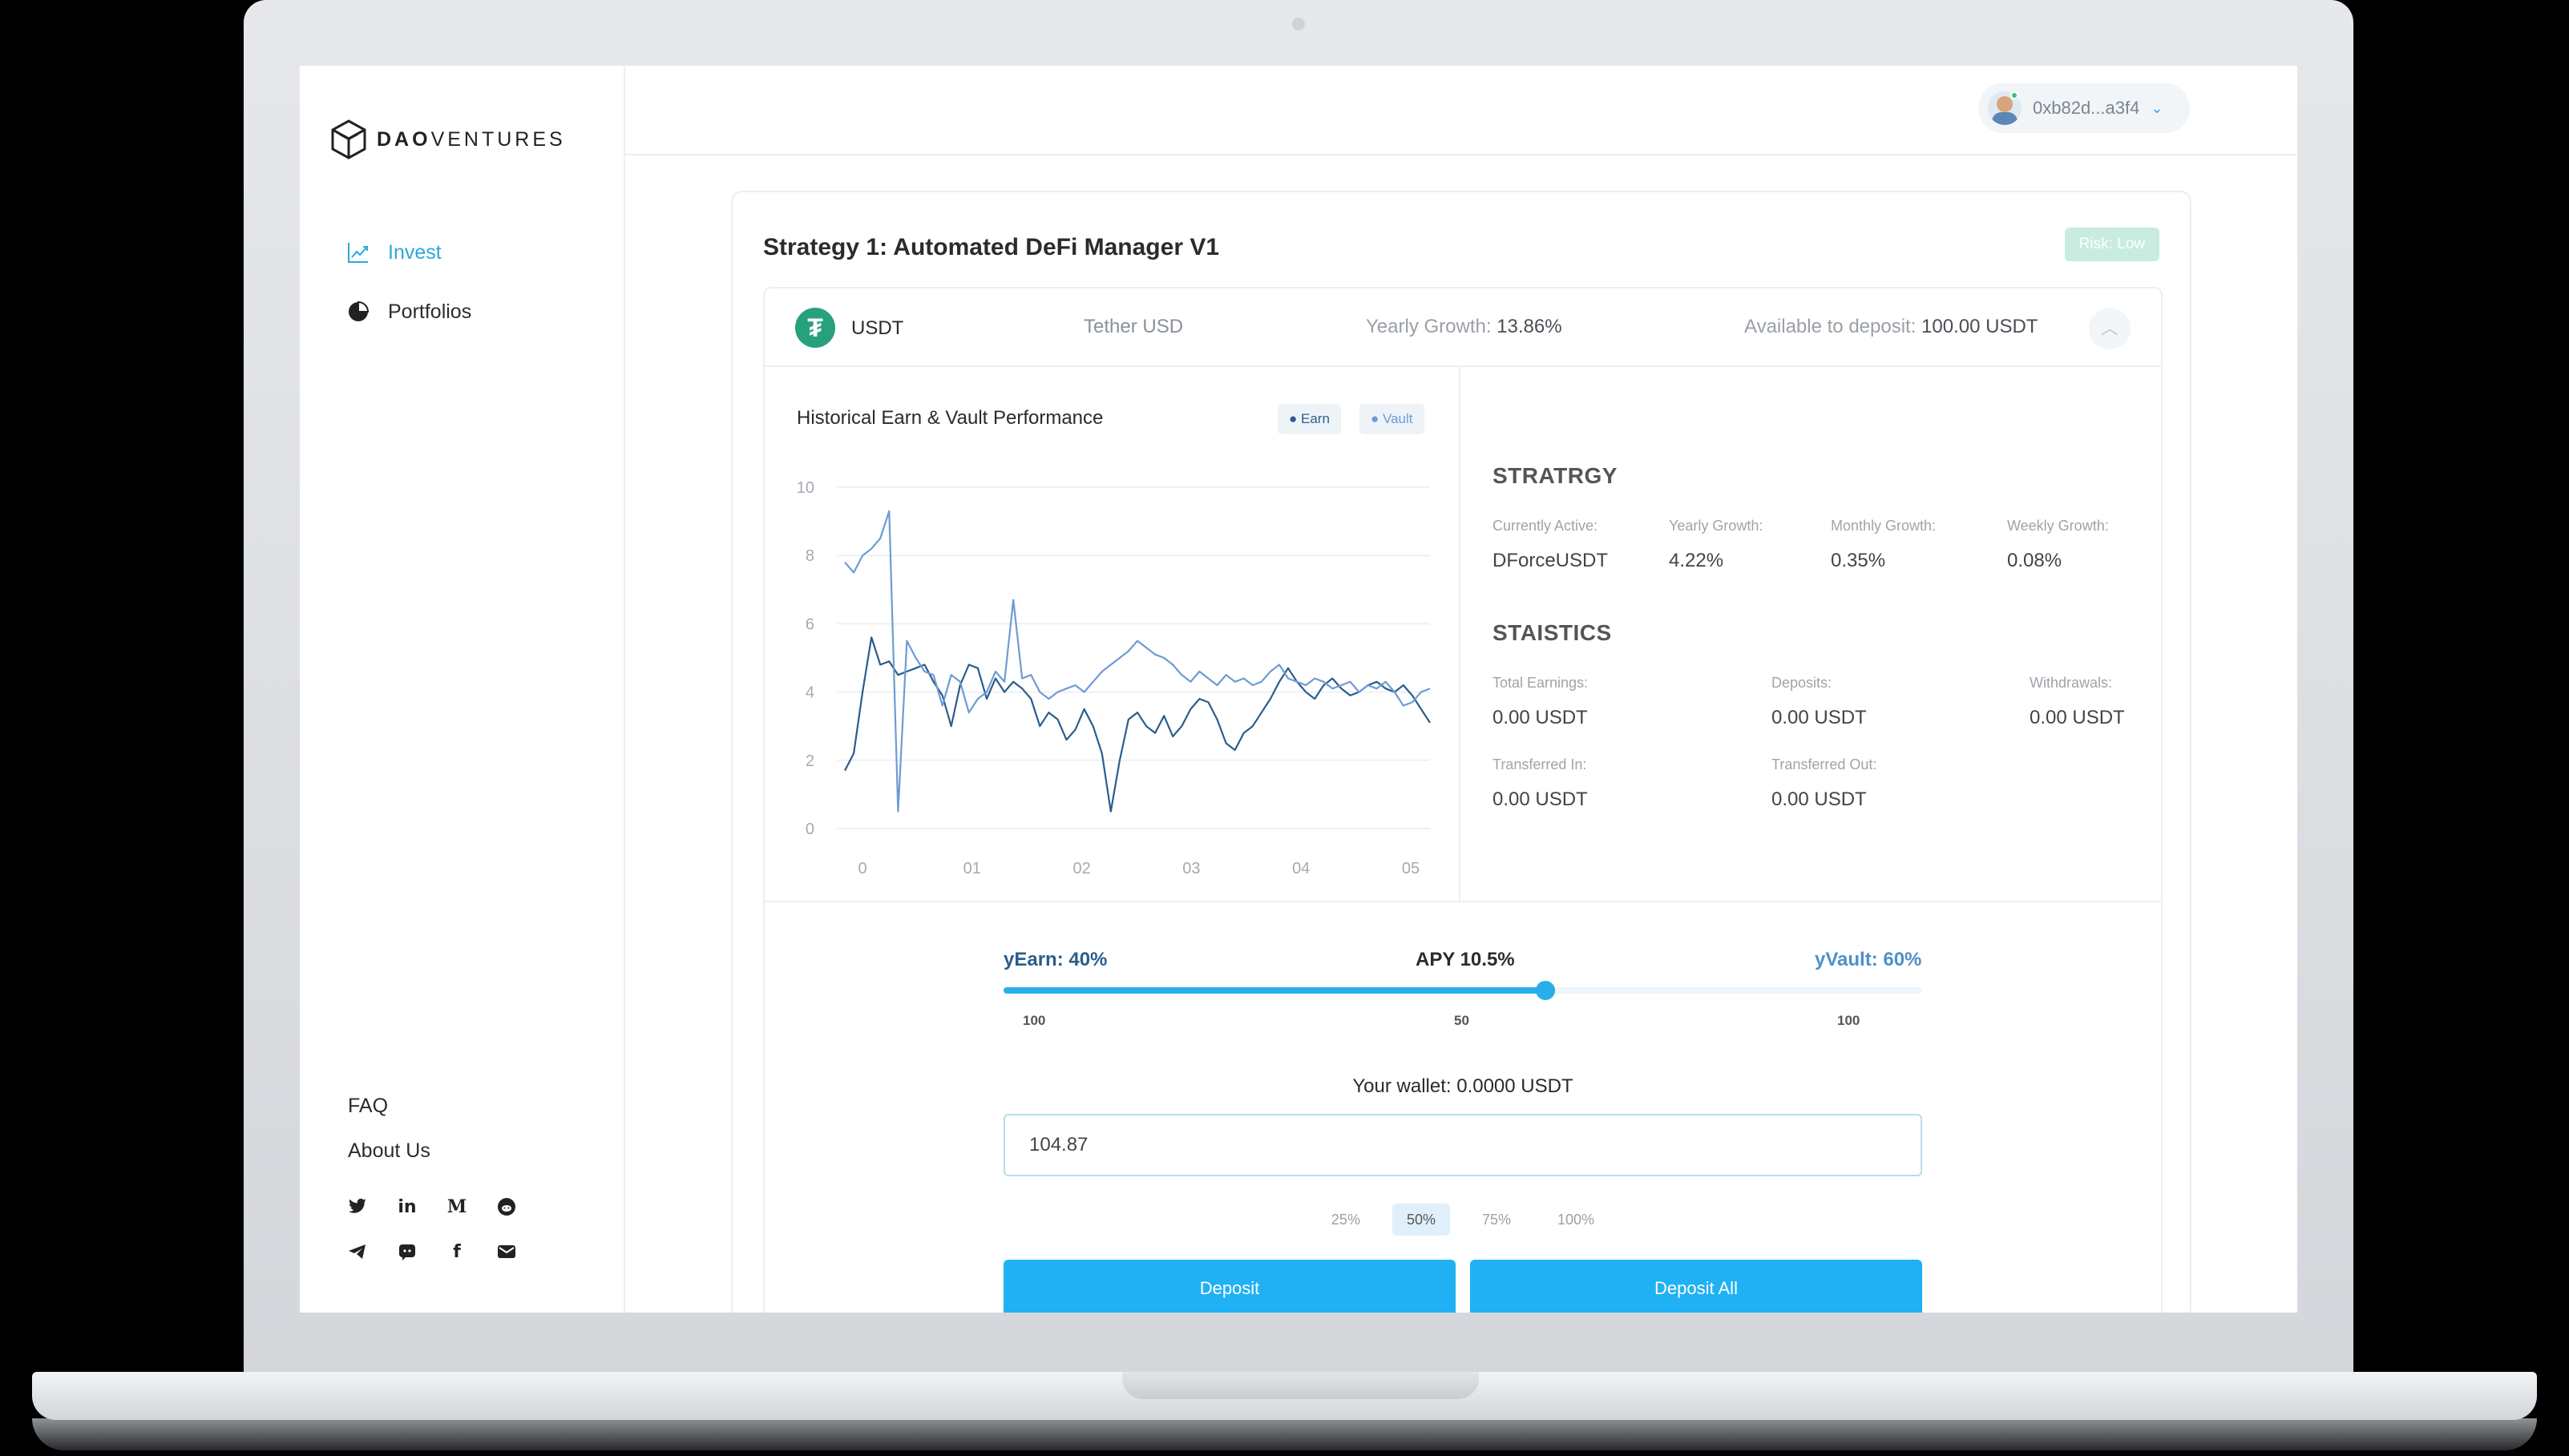 The height and width of the screenshot is (1456, 2569). What do you see at coordinates (815, 328) in the screenshot?
I see `tether-logo-icon: ₮` at bounding box center [815, 328].